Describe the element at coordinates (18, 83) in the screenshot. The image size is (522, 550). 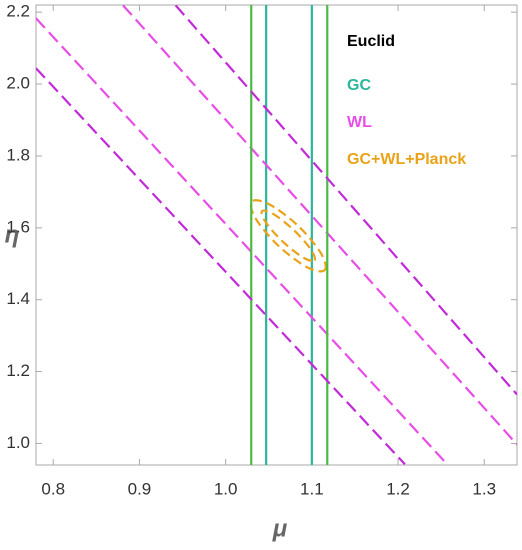
I see `y-tick-label: 2.0` at that location.